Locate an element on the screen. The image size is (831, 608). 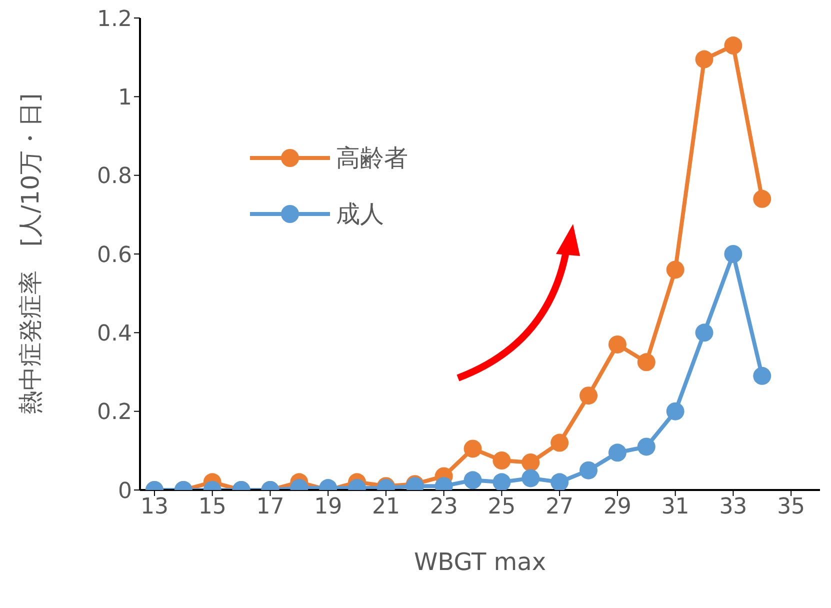
legend-label: 高齢者 is located at coordinates (372, 158).